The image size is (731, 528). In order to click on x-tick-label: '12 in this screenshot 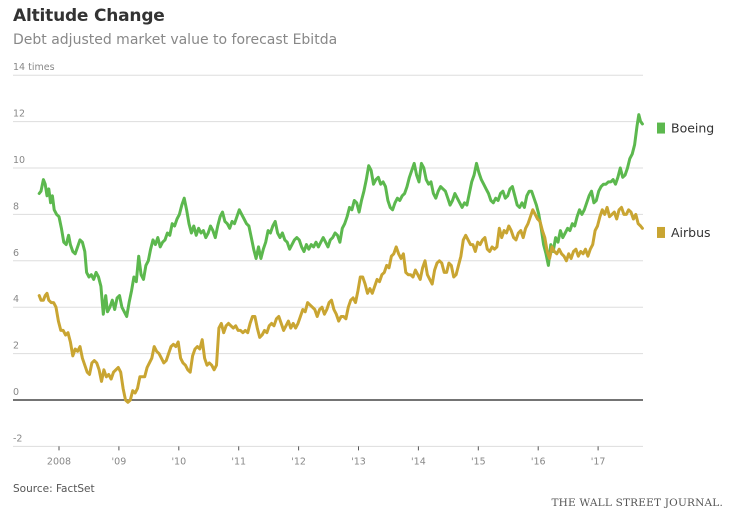, I will do `click(298, 461)`.